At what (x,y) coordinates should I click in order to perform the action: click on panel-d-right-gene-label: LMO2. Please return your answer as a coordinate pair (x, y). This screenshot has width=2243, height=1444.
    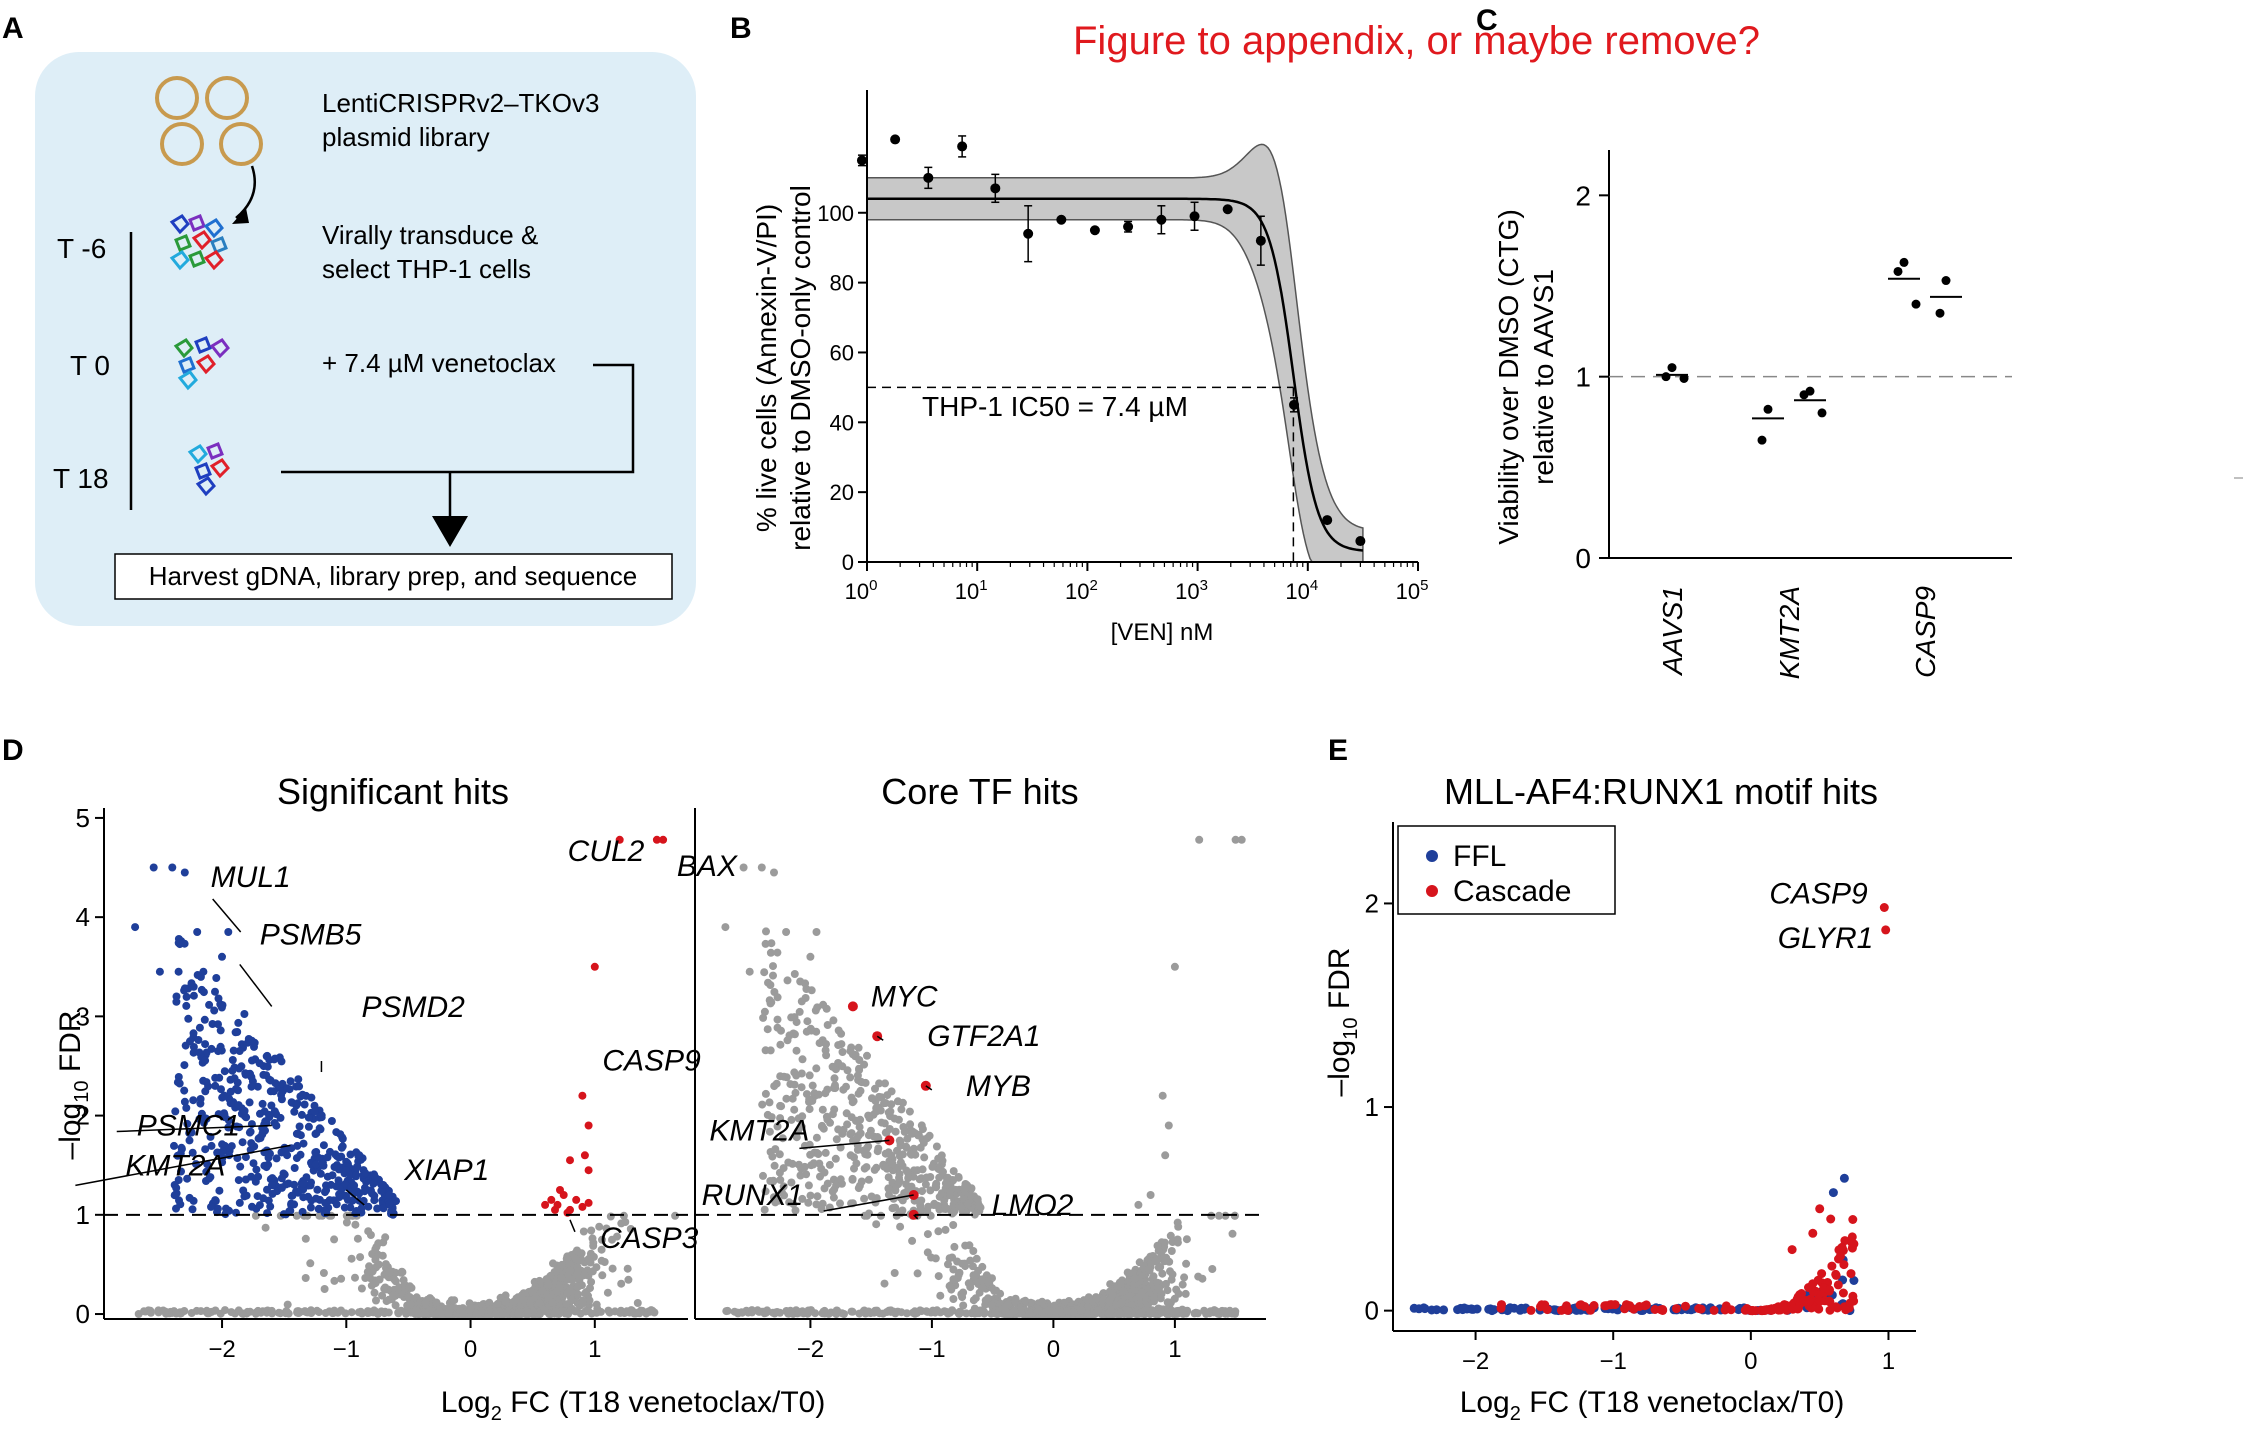
    Looking at the image, I should click on (1033, 1205).